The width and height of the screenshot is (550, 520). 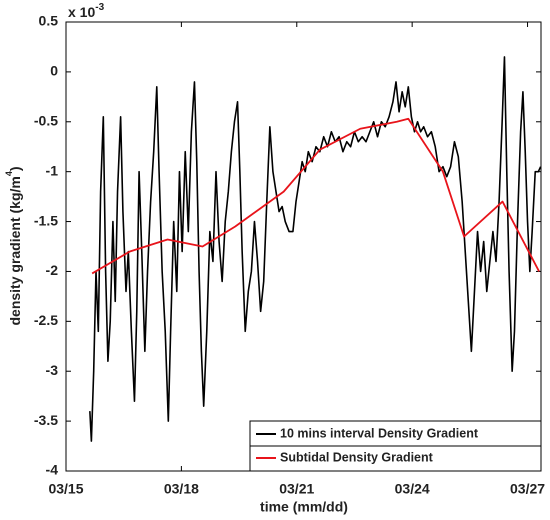 I want to click on y-multiplier: x 10-3, so click(x=86, y=11).